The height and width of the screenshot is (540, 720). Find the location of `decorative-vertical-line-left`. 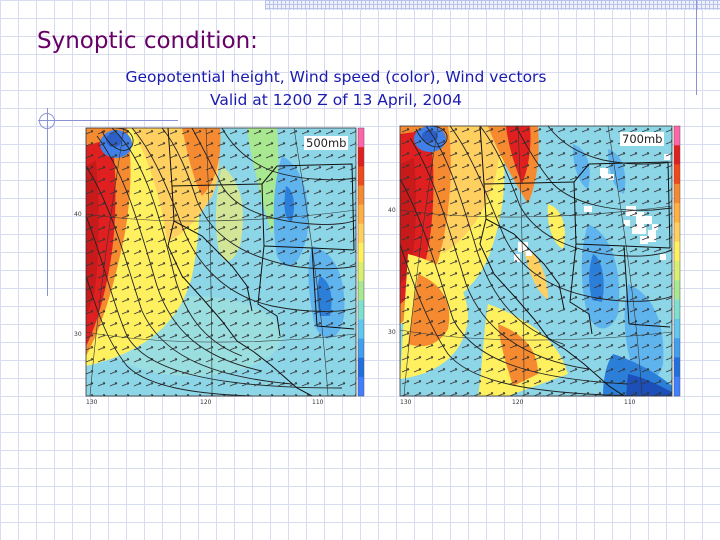

decorative-vertical-line-left is located at coordinates (47, 202).